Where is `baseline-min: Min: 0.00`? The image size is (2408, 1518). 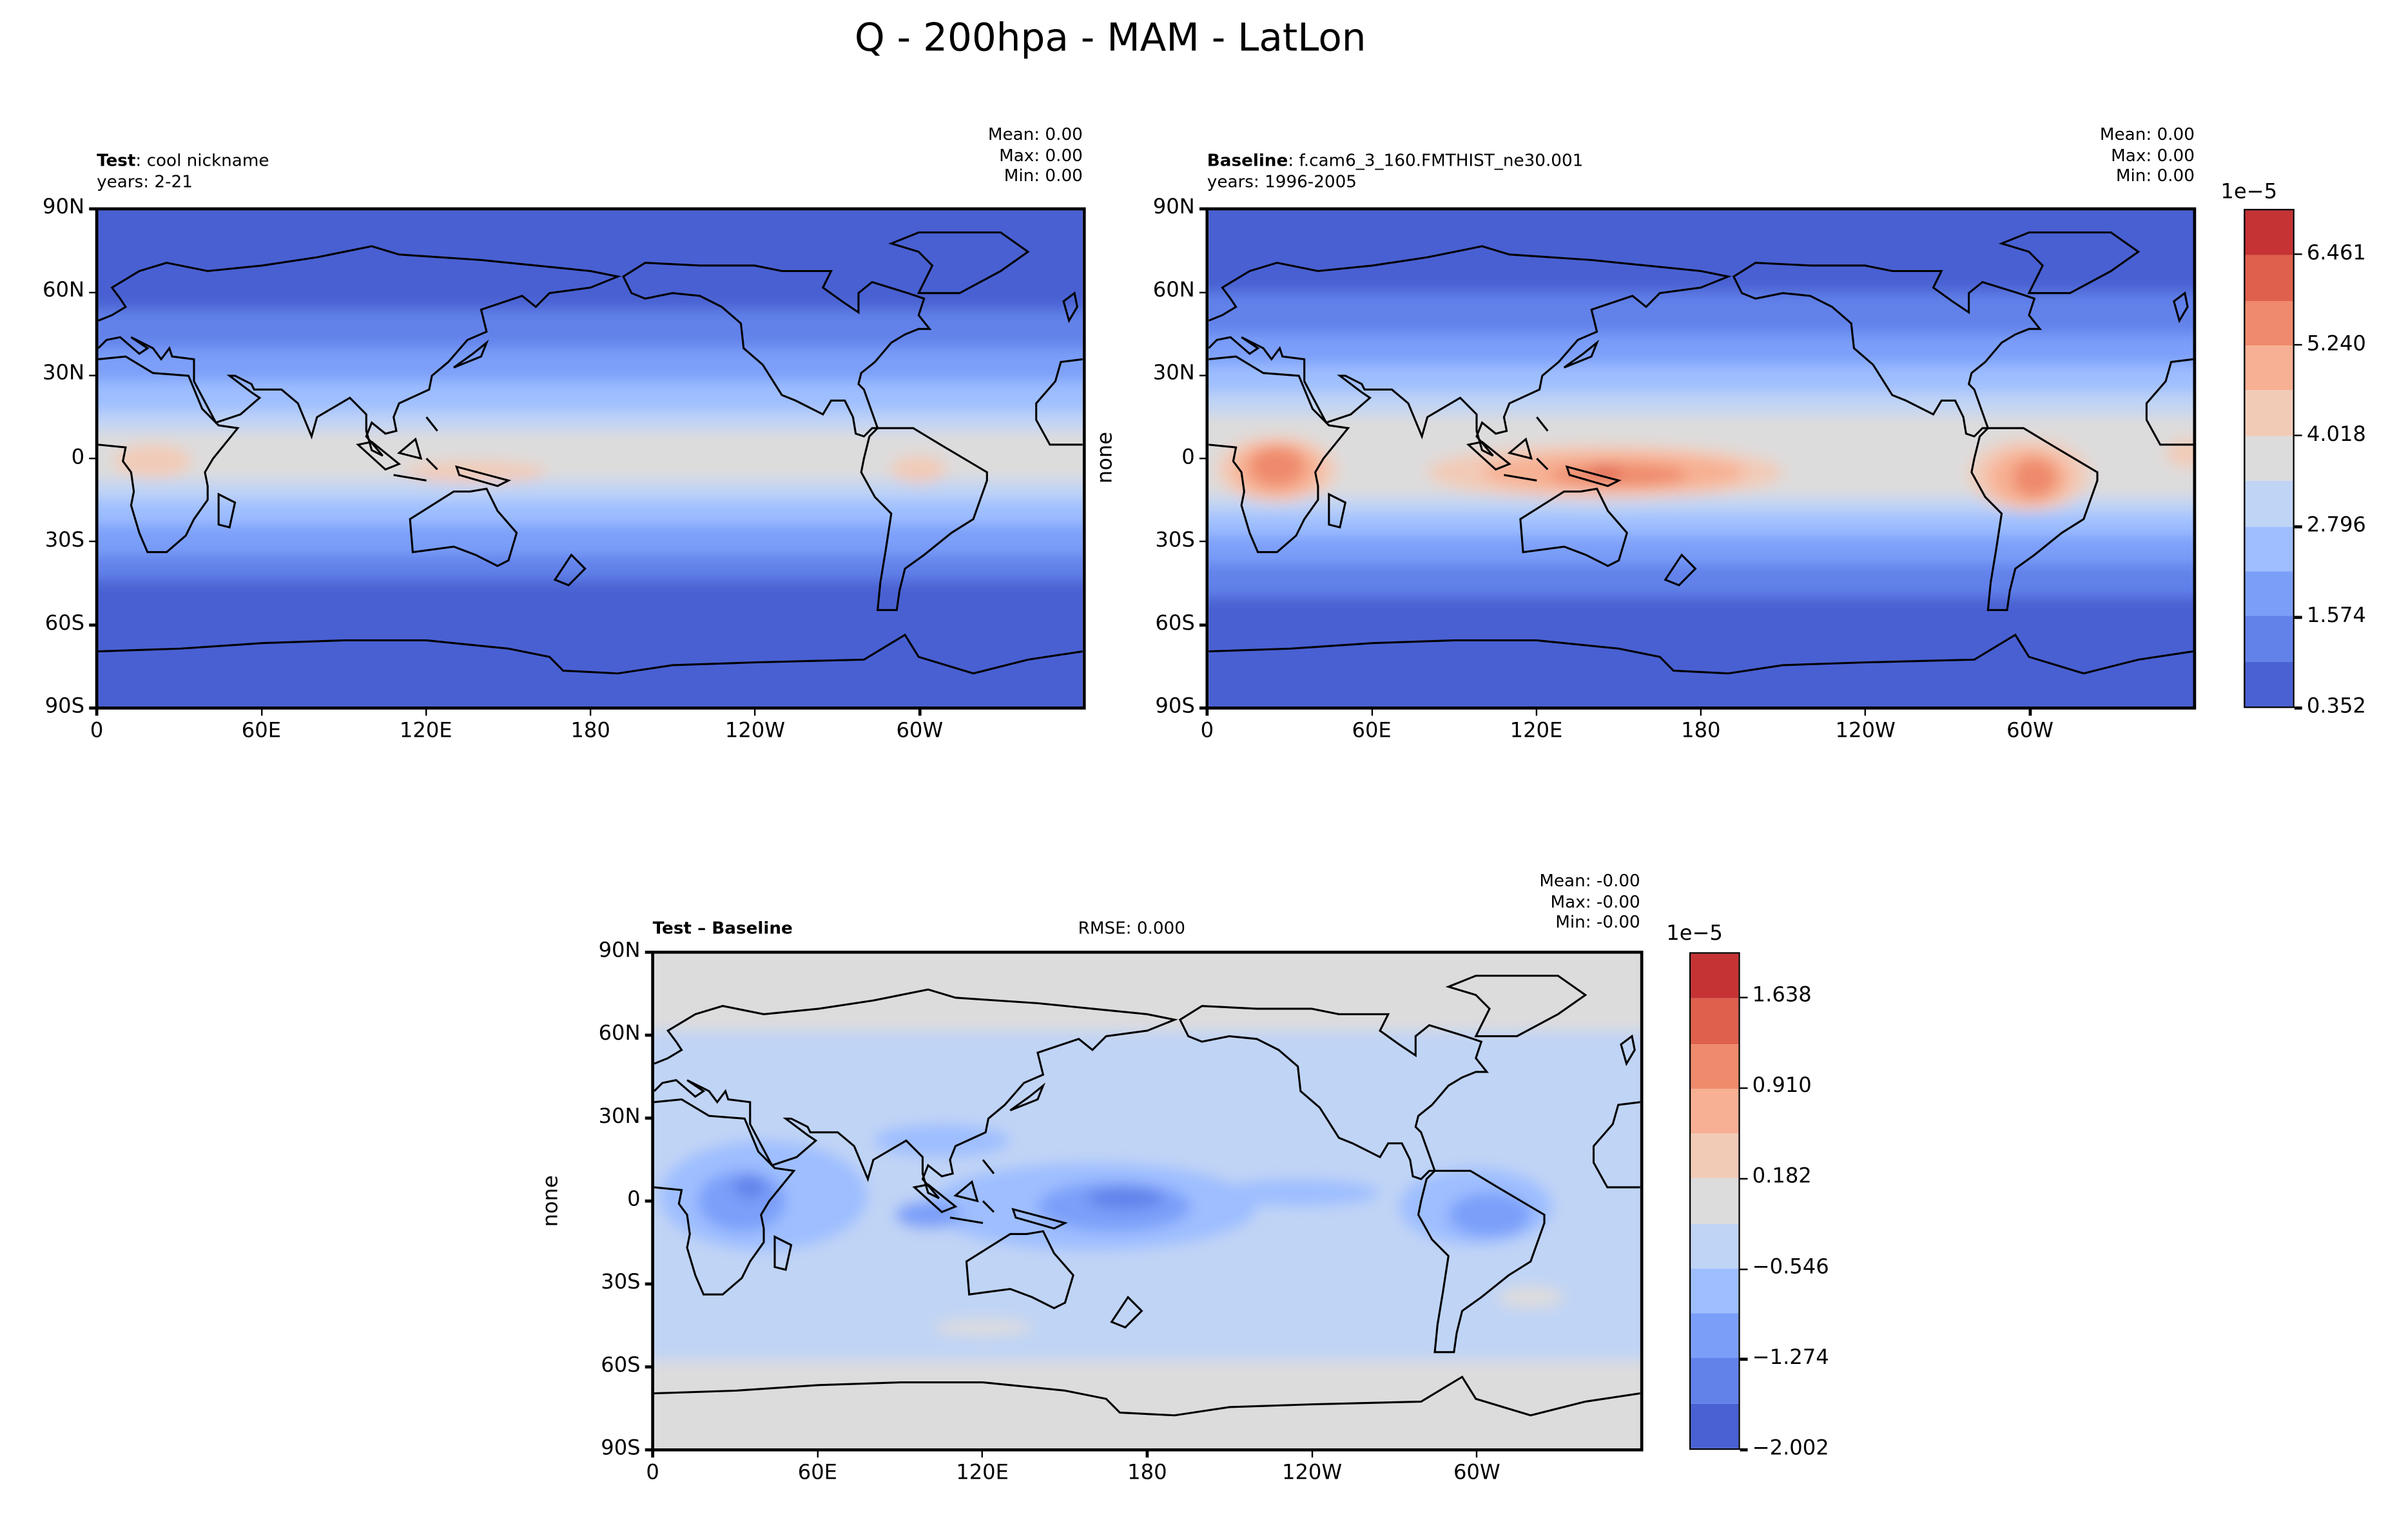
baseline-min: Min: 0.00 is located at coordinates (2155, 176).